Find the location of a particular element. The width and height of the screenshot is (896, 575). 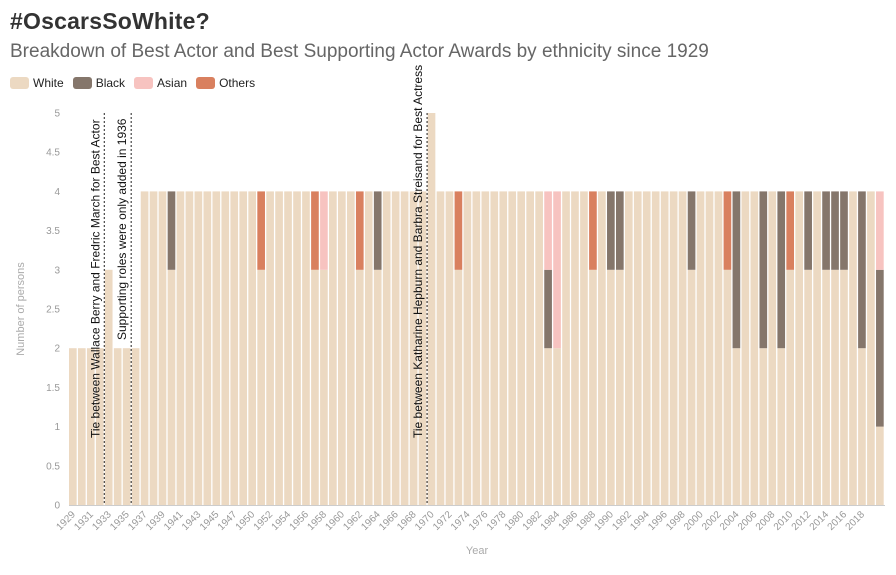

legend-item-white: White is located at coordinates (37, 83).